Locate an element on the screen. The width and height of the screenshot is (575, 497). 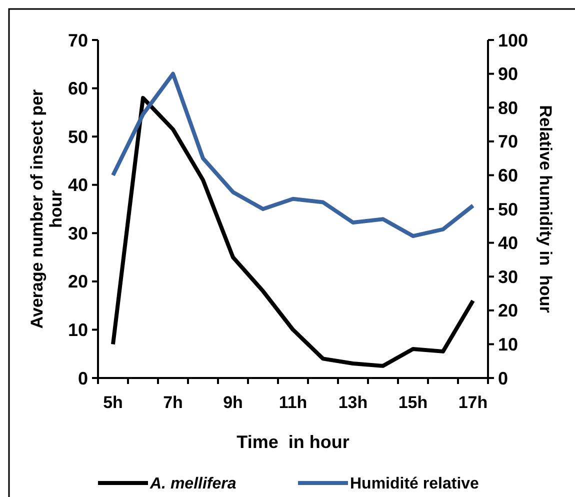
y-axis-title: Average number of insect per hour is located at coordinates (47, 208).